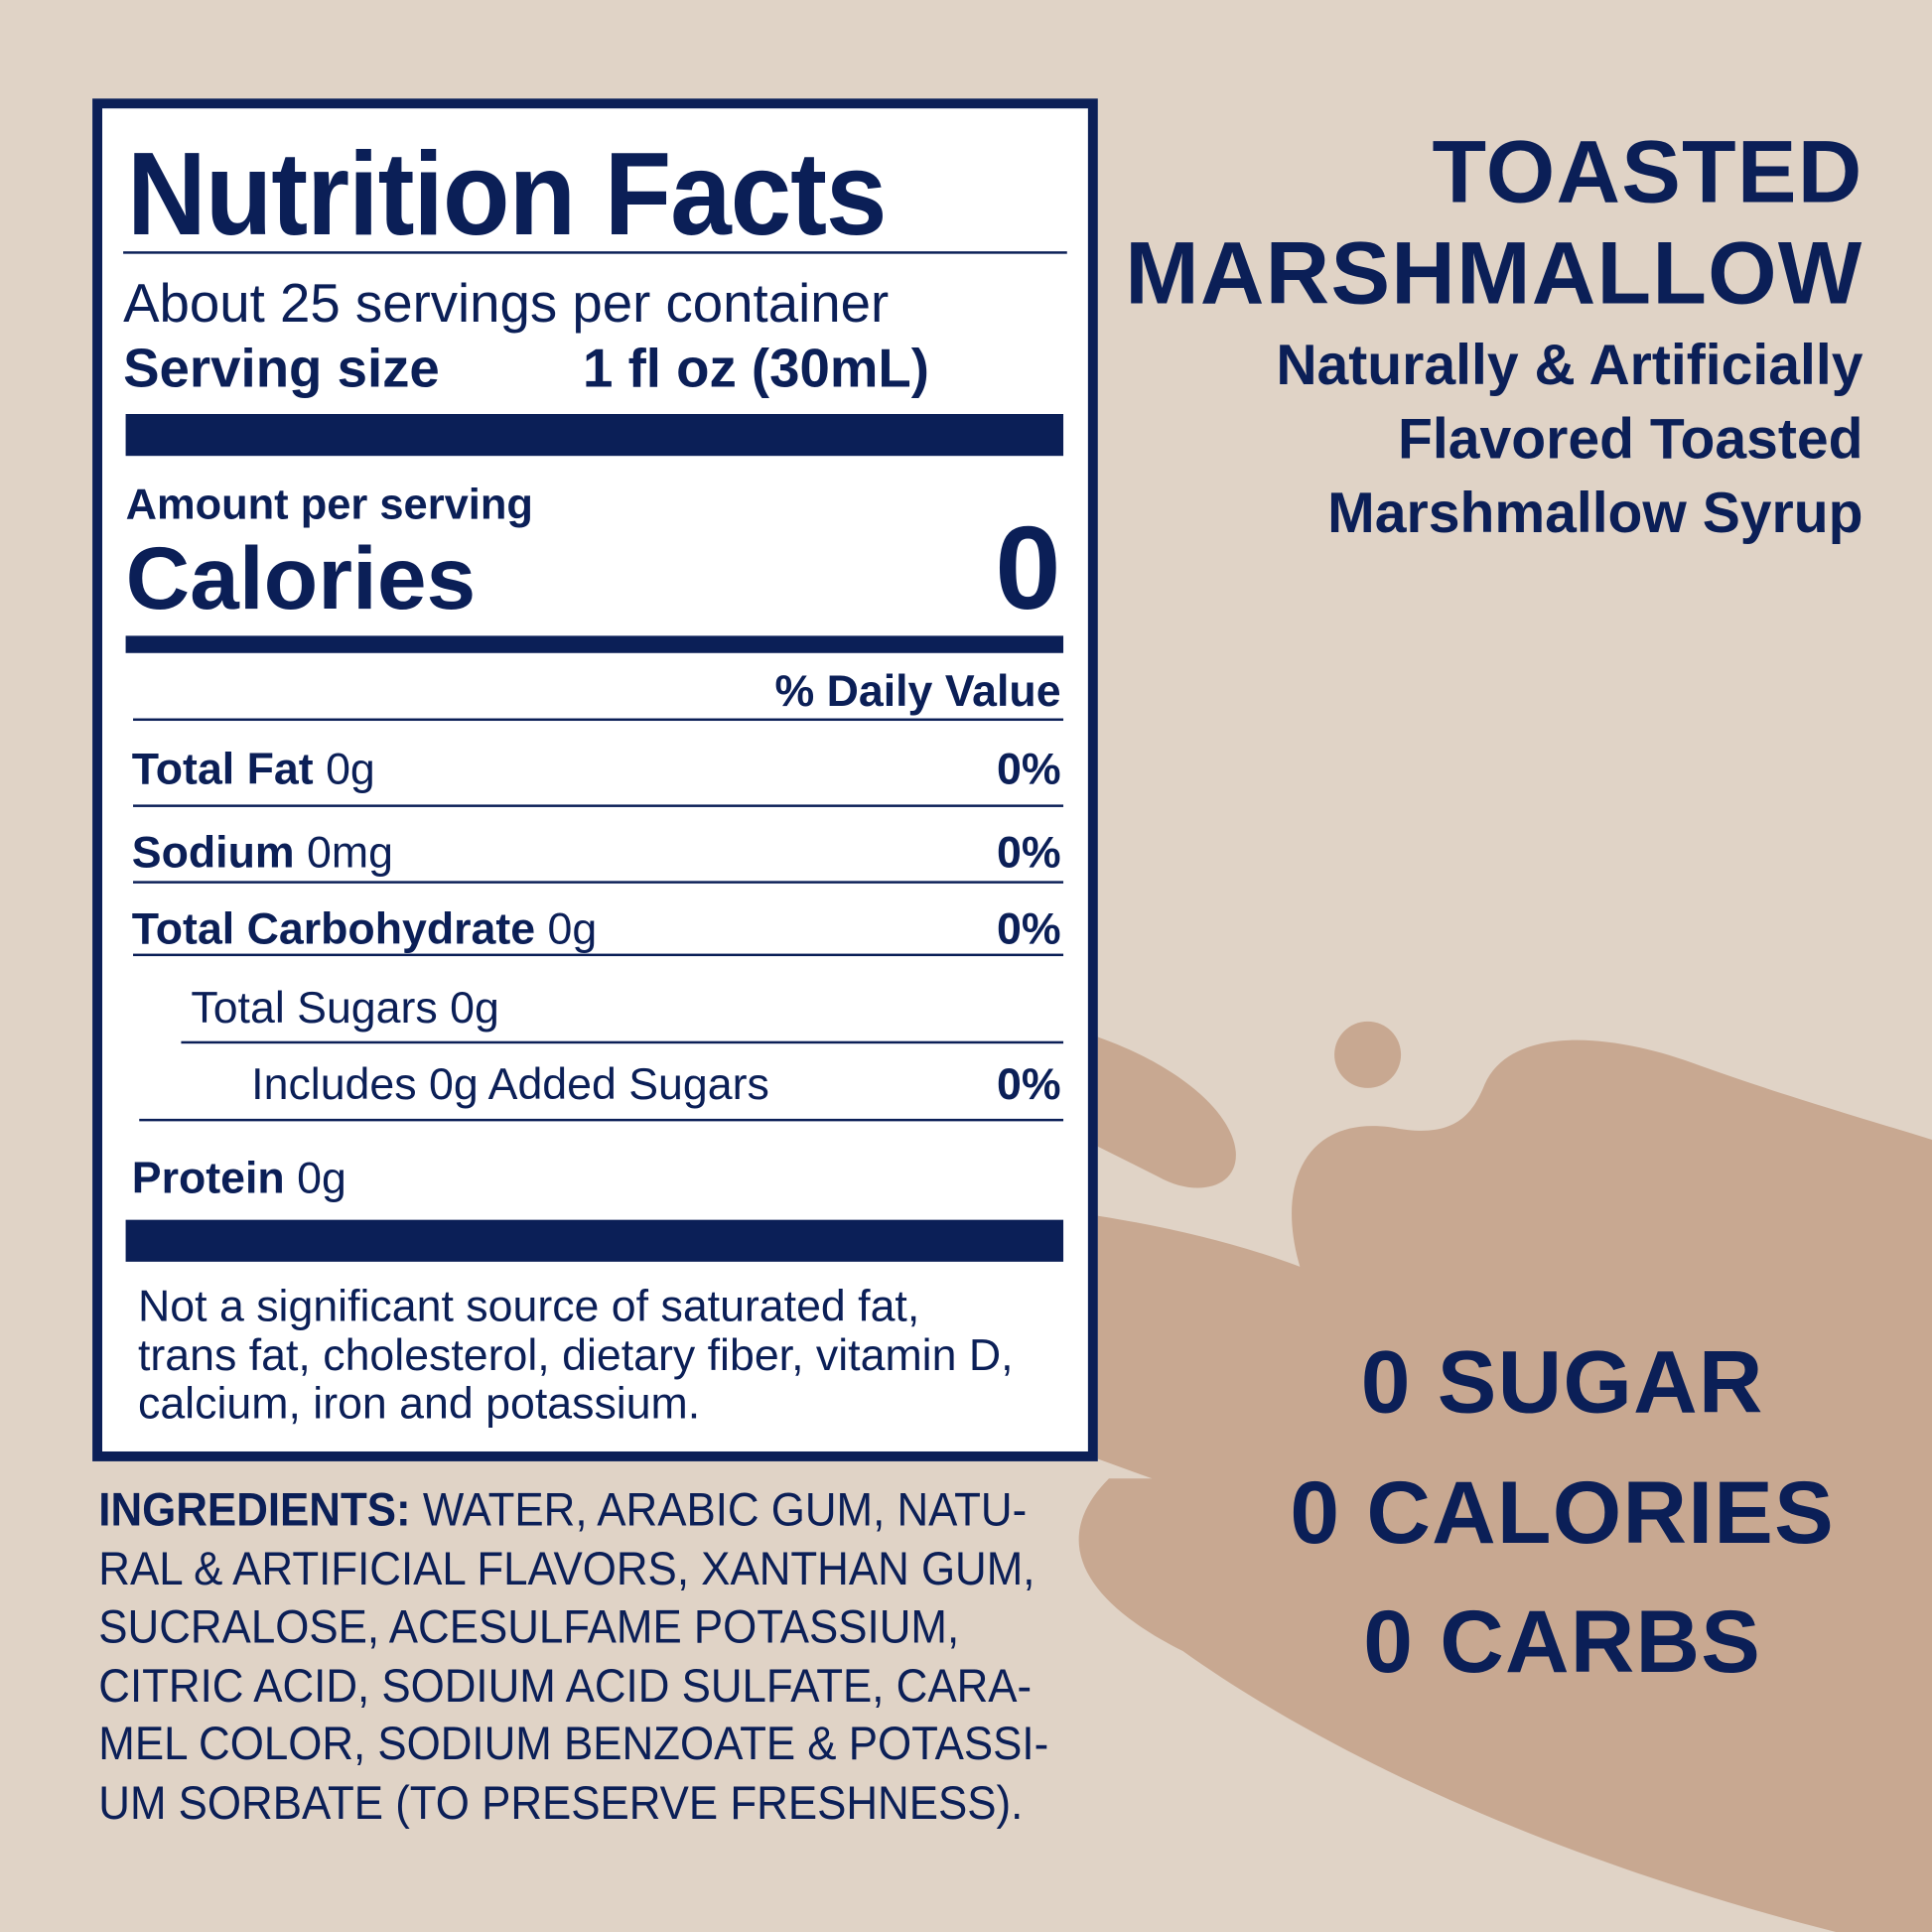  Describe the element at coordinates (507, 304) in the screenshot. I see `servings-per-container: About 25 servings per container` at that location.